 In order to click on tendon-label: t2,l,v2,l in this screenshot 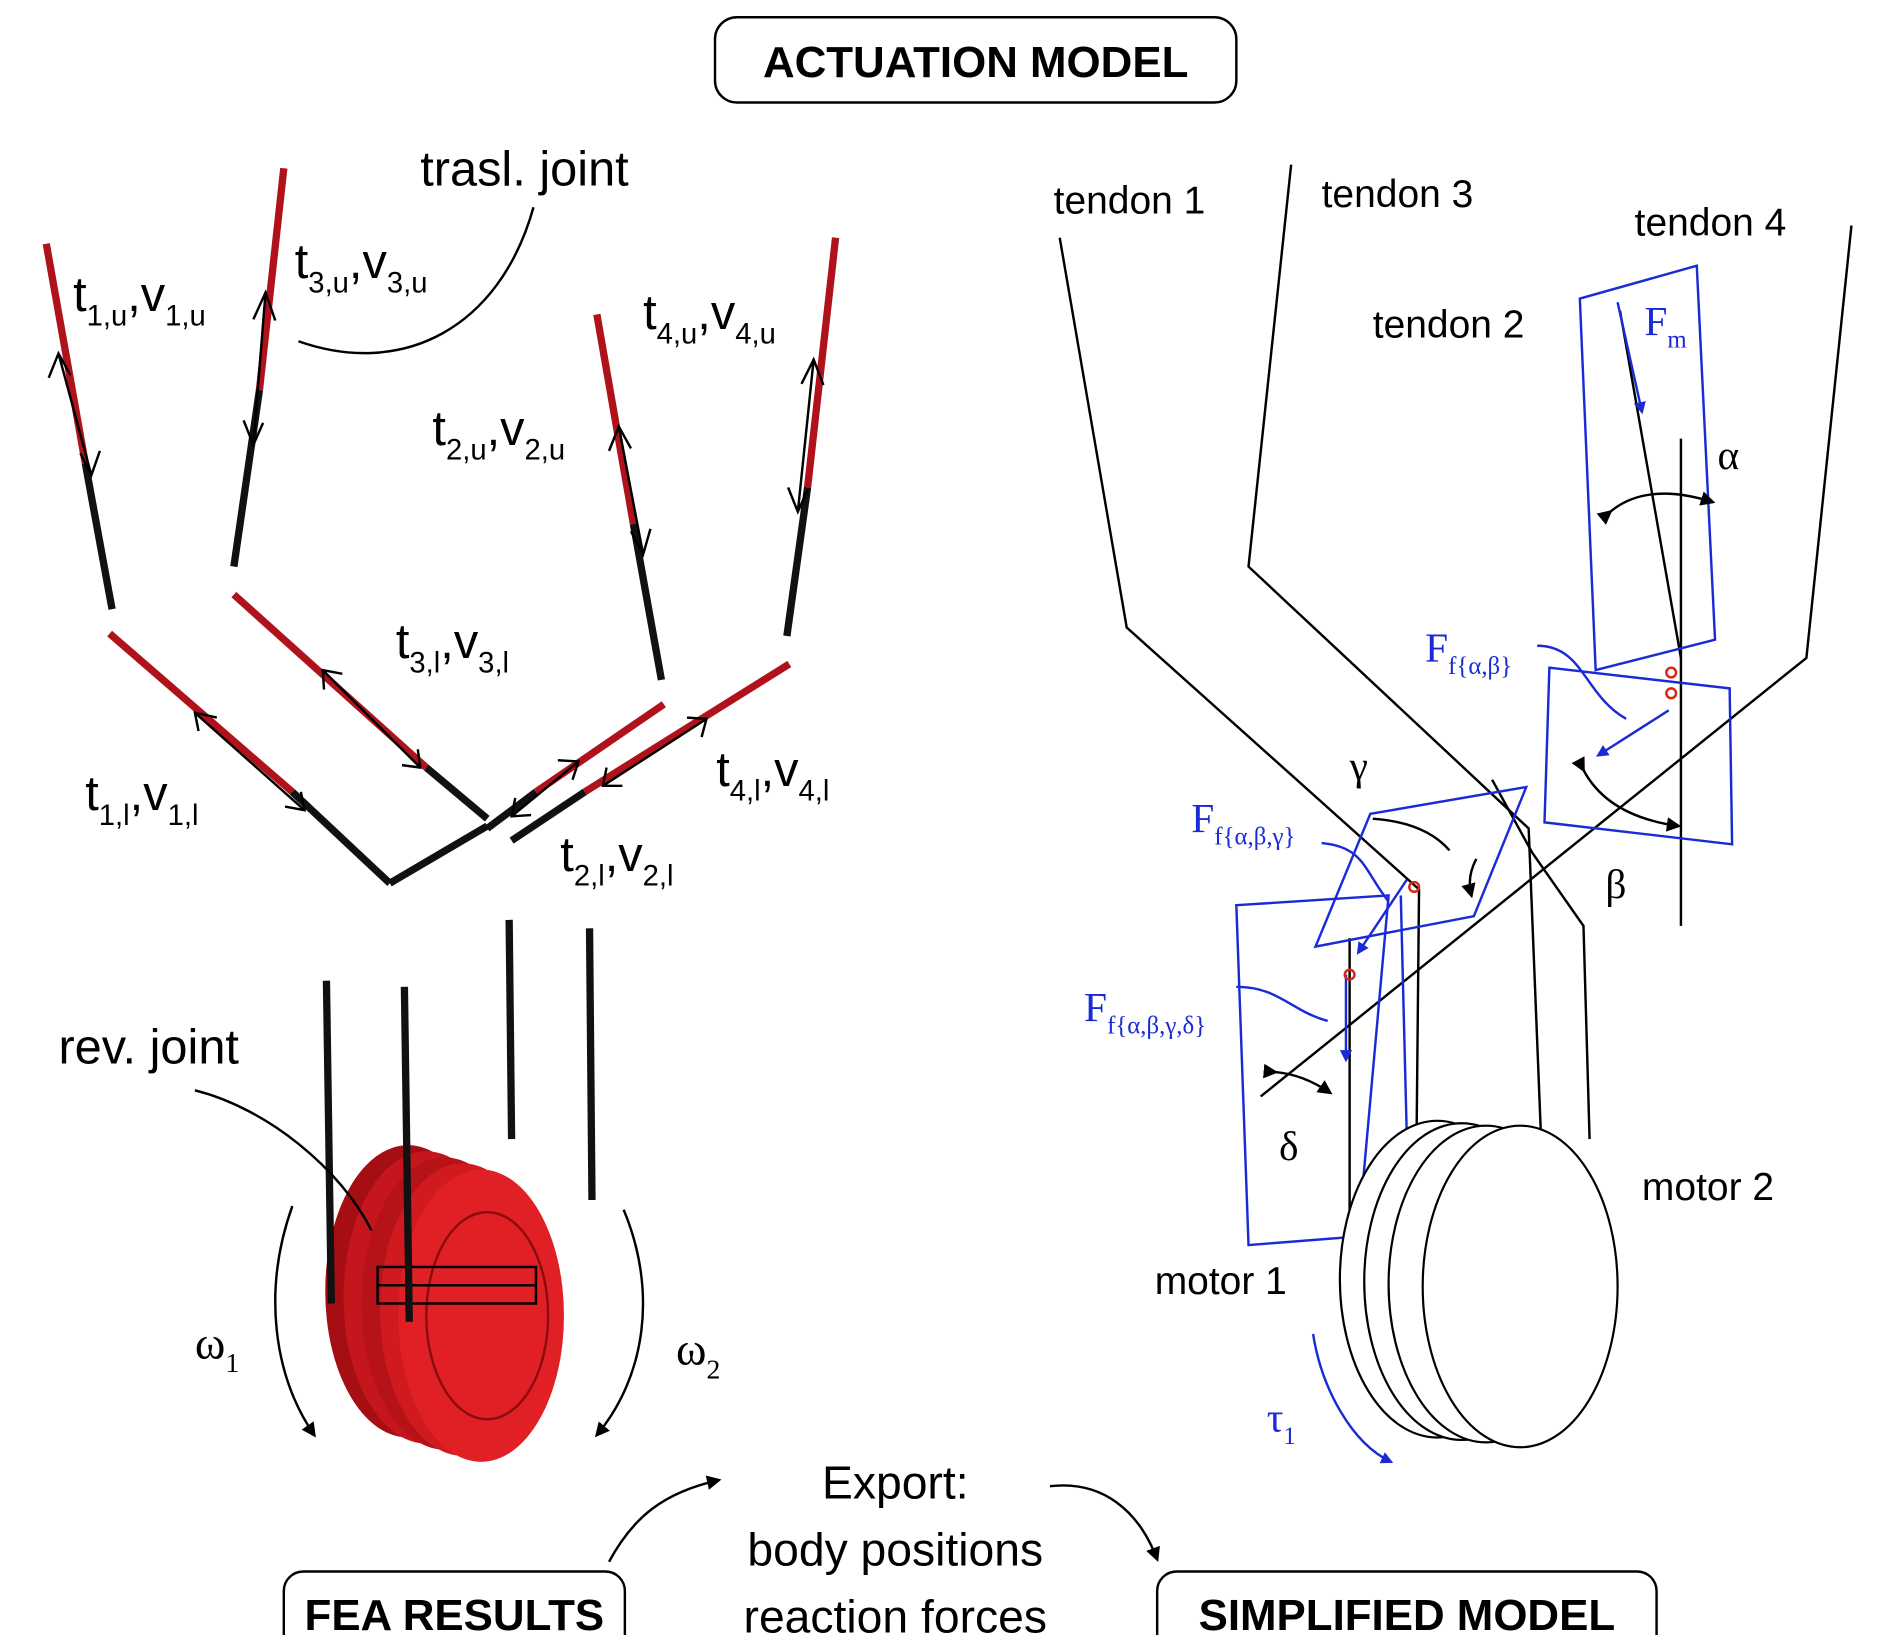, I will do `click(616, 860)`.